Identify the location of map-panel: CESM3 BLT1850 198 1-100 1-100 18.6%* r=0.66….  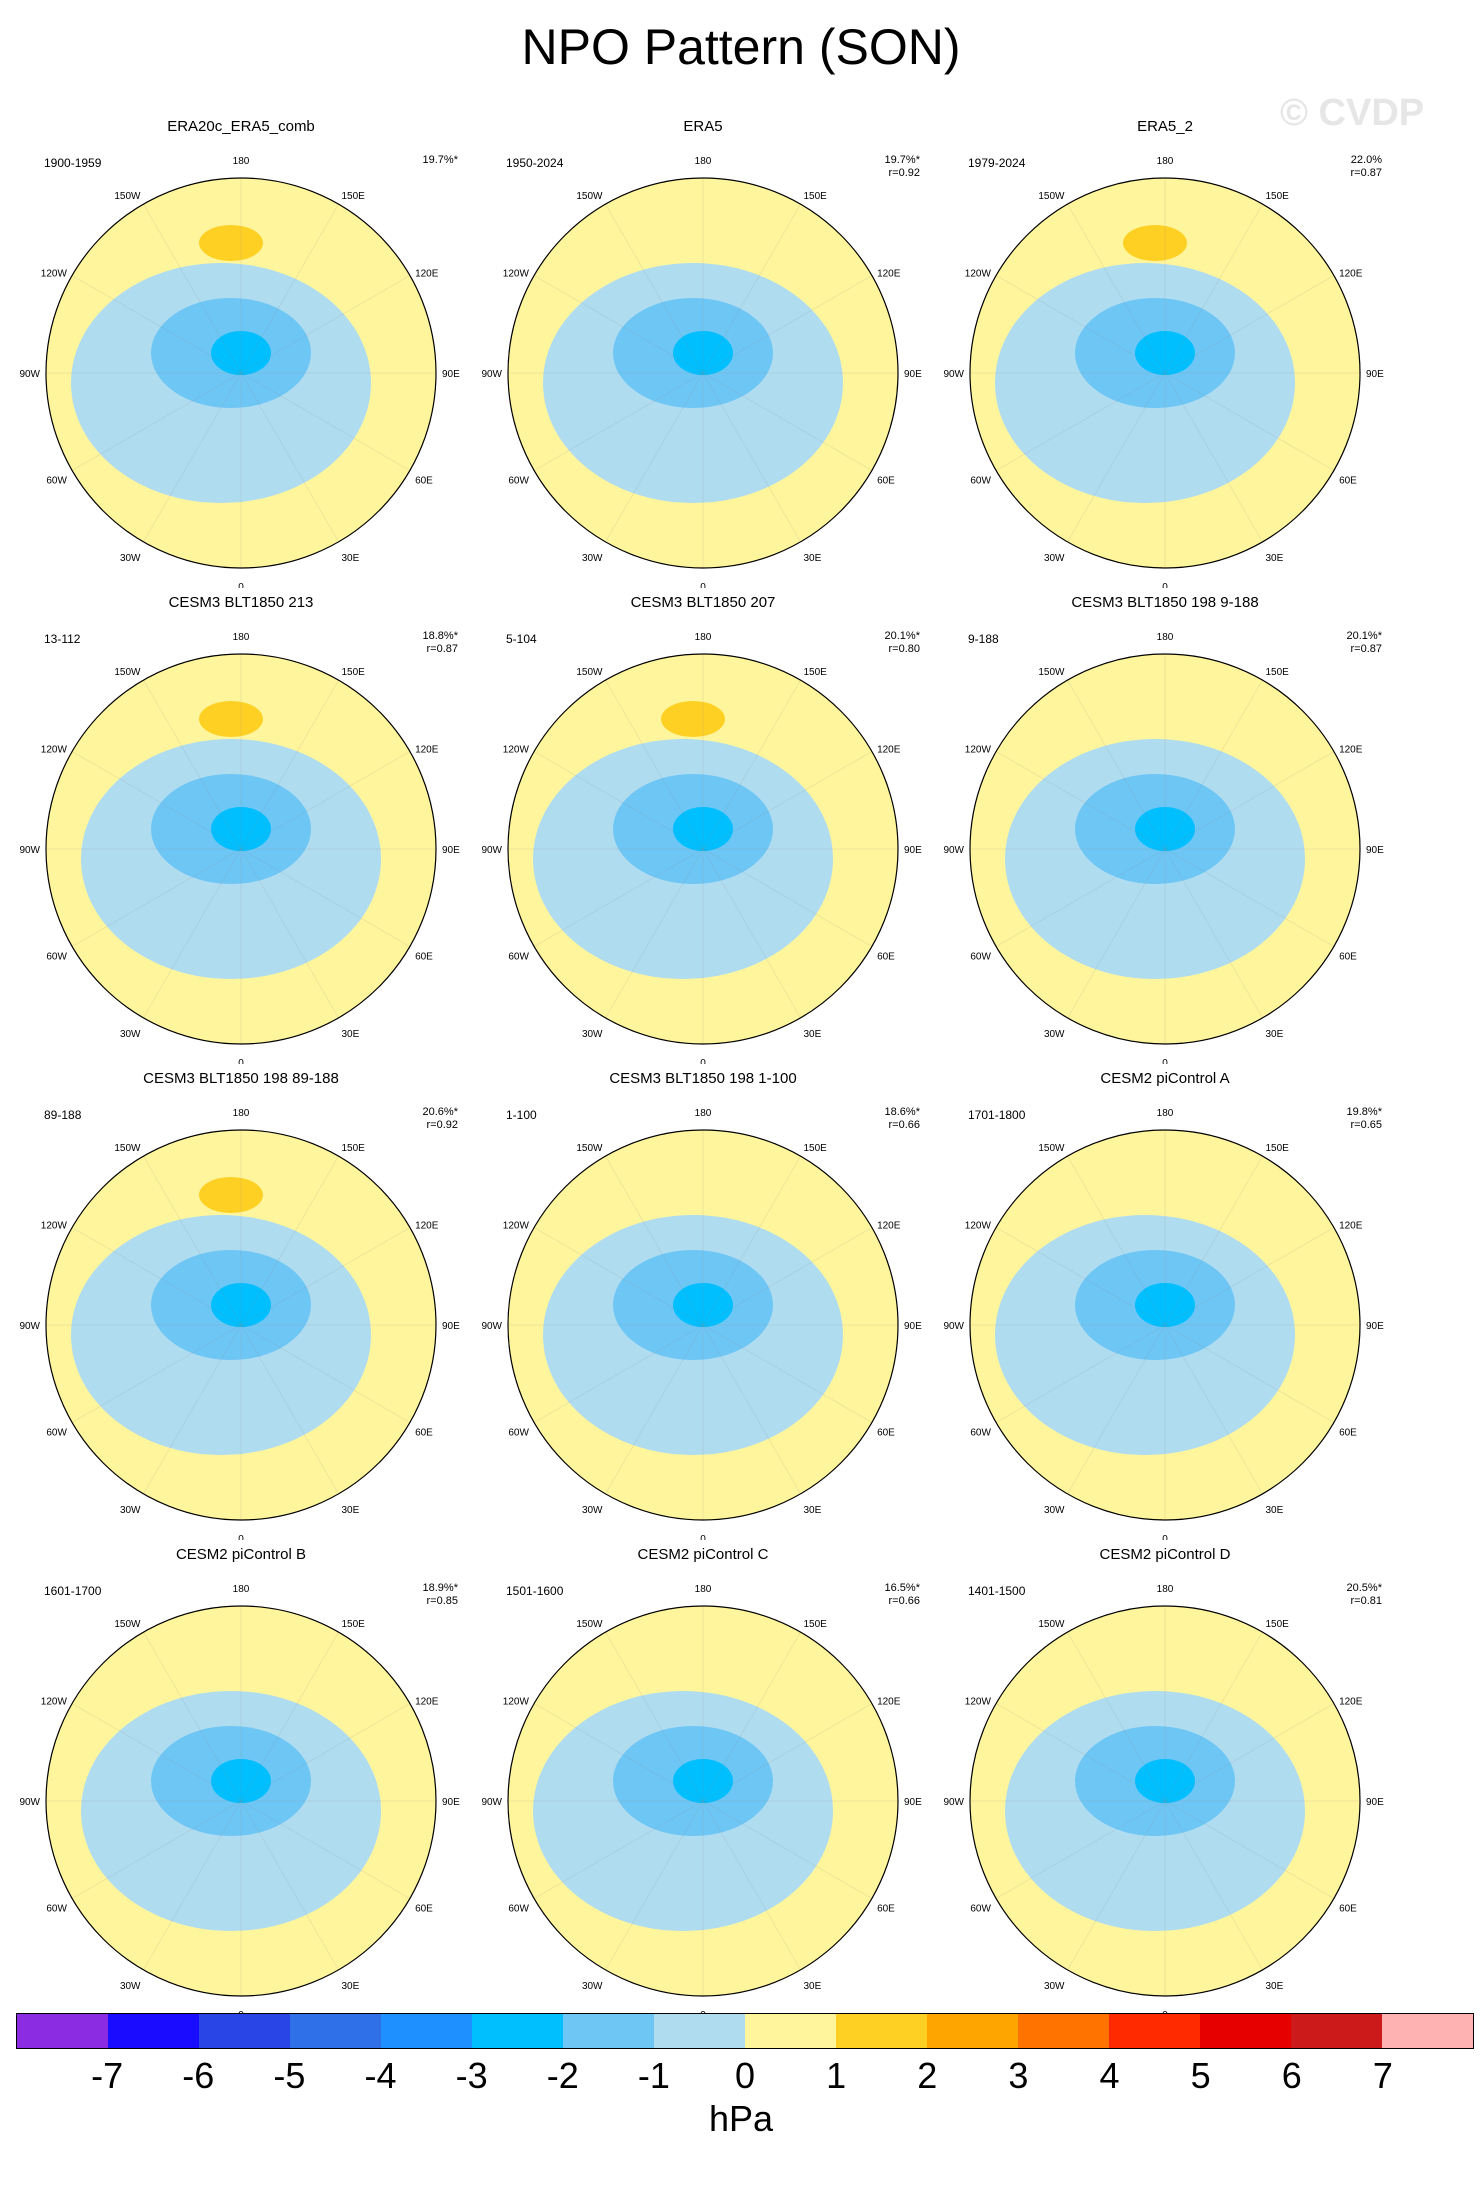
(703, 1305).